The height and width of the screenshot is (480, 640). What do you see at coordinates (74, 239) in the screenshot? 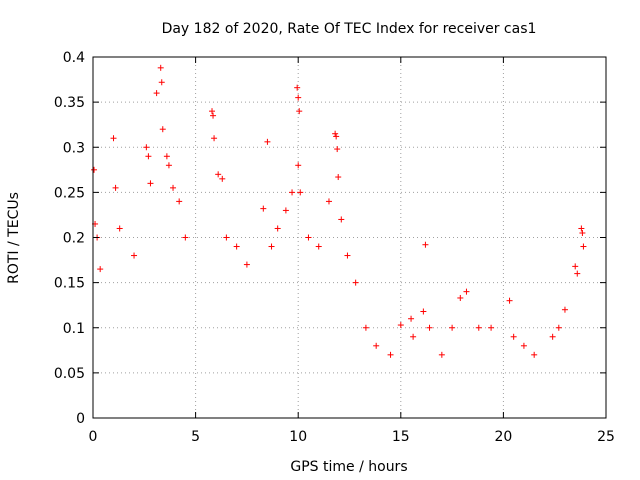
I see `y-tick-label: 0.2` at bounding box center [74, 239].